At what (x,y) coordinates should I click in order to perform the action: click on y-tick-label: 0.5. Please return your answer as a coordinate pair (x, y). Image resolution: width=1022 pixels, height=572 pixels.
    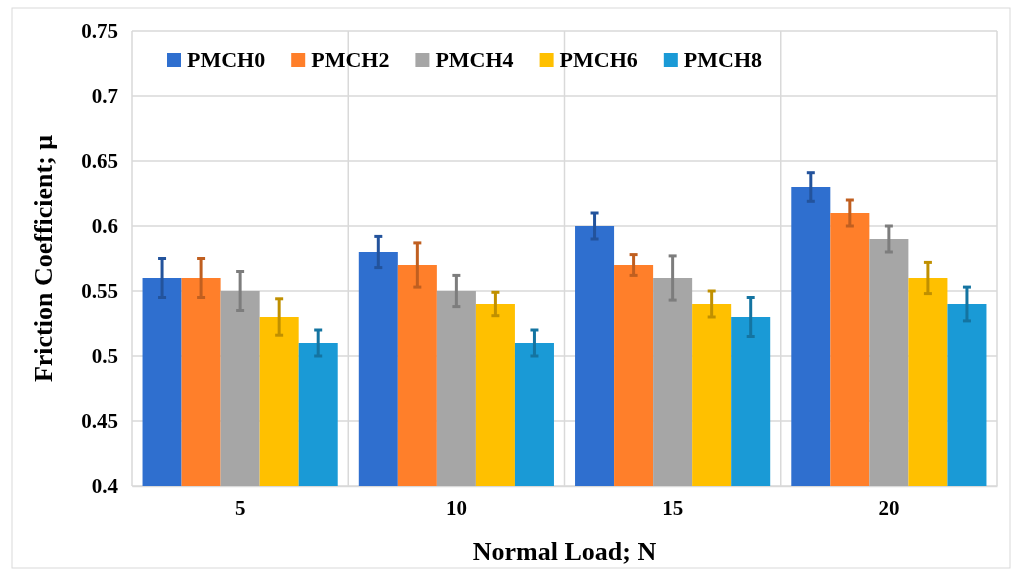
    Looking at the image, I should click on (104, 356).